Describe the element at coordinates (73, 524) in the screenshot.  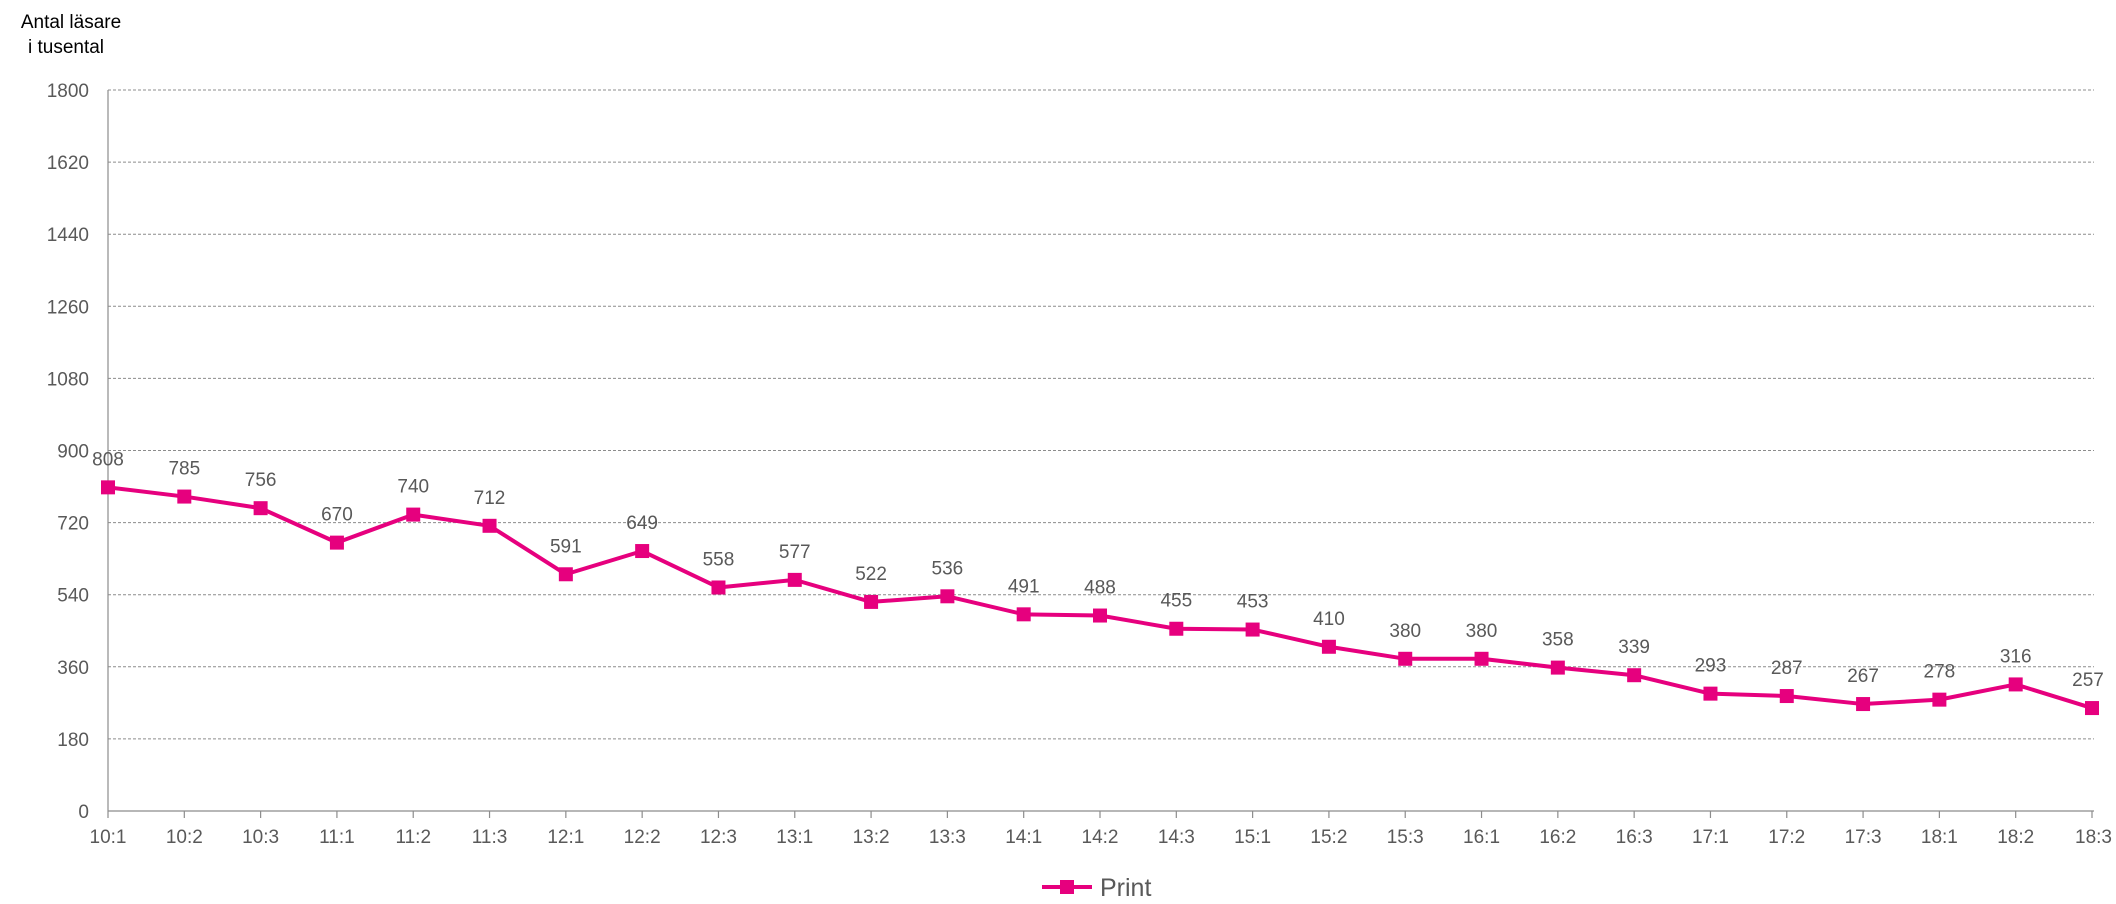
I see `y-tick-label: 720` at that location.